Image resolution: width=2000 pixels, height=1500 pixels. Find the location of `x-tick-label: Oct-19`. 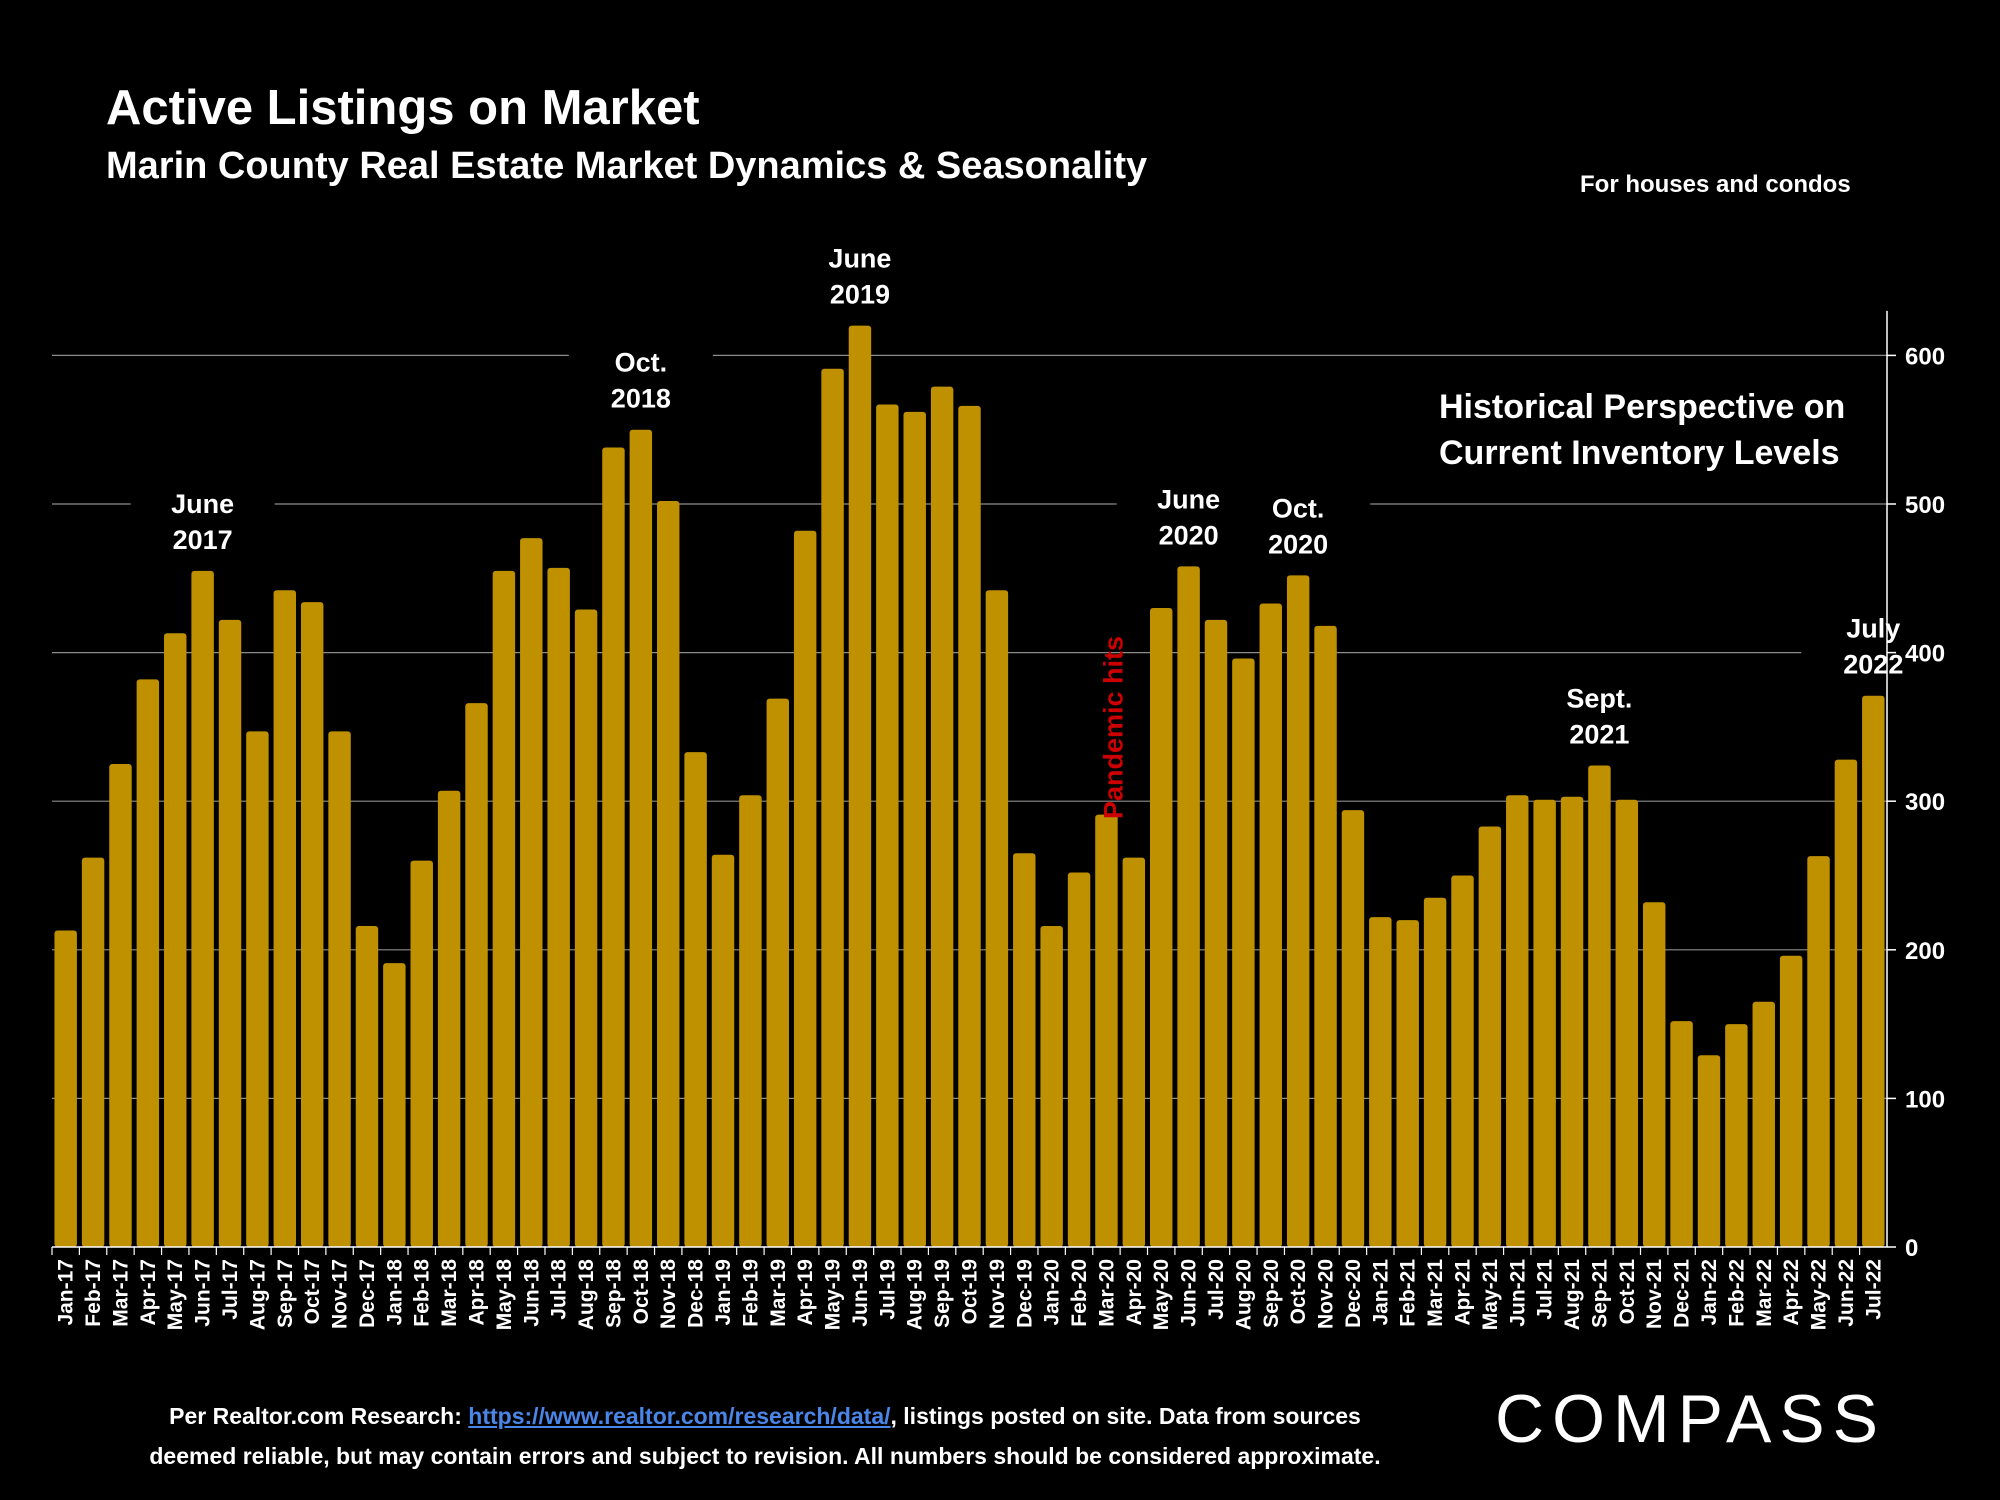

x-tick-label: Oct-19 is located at coordinates (970, 1291).